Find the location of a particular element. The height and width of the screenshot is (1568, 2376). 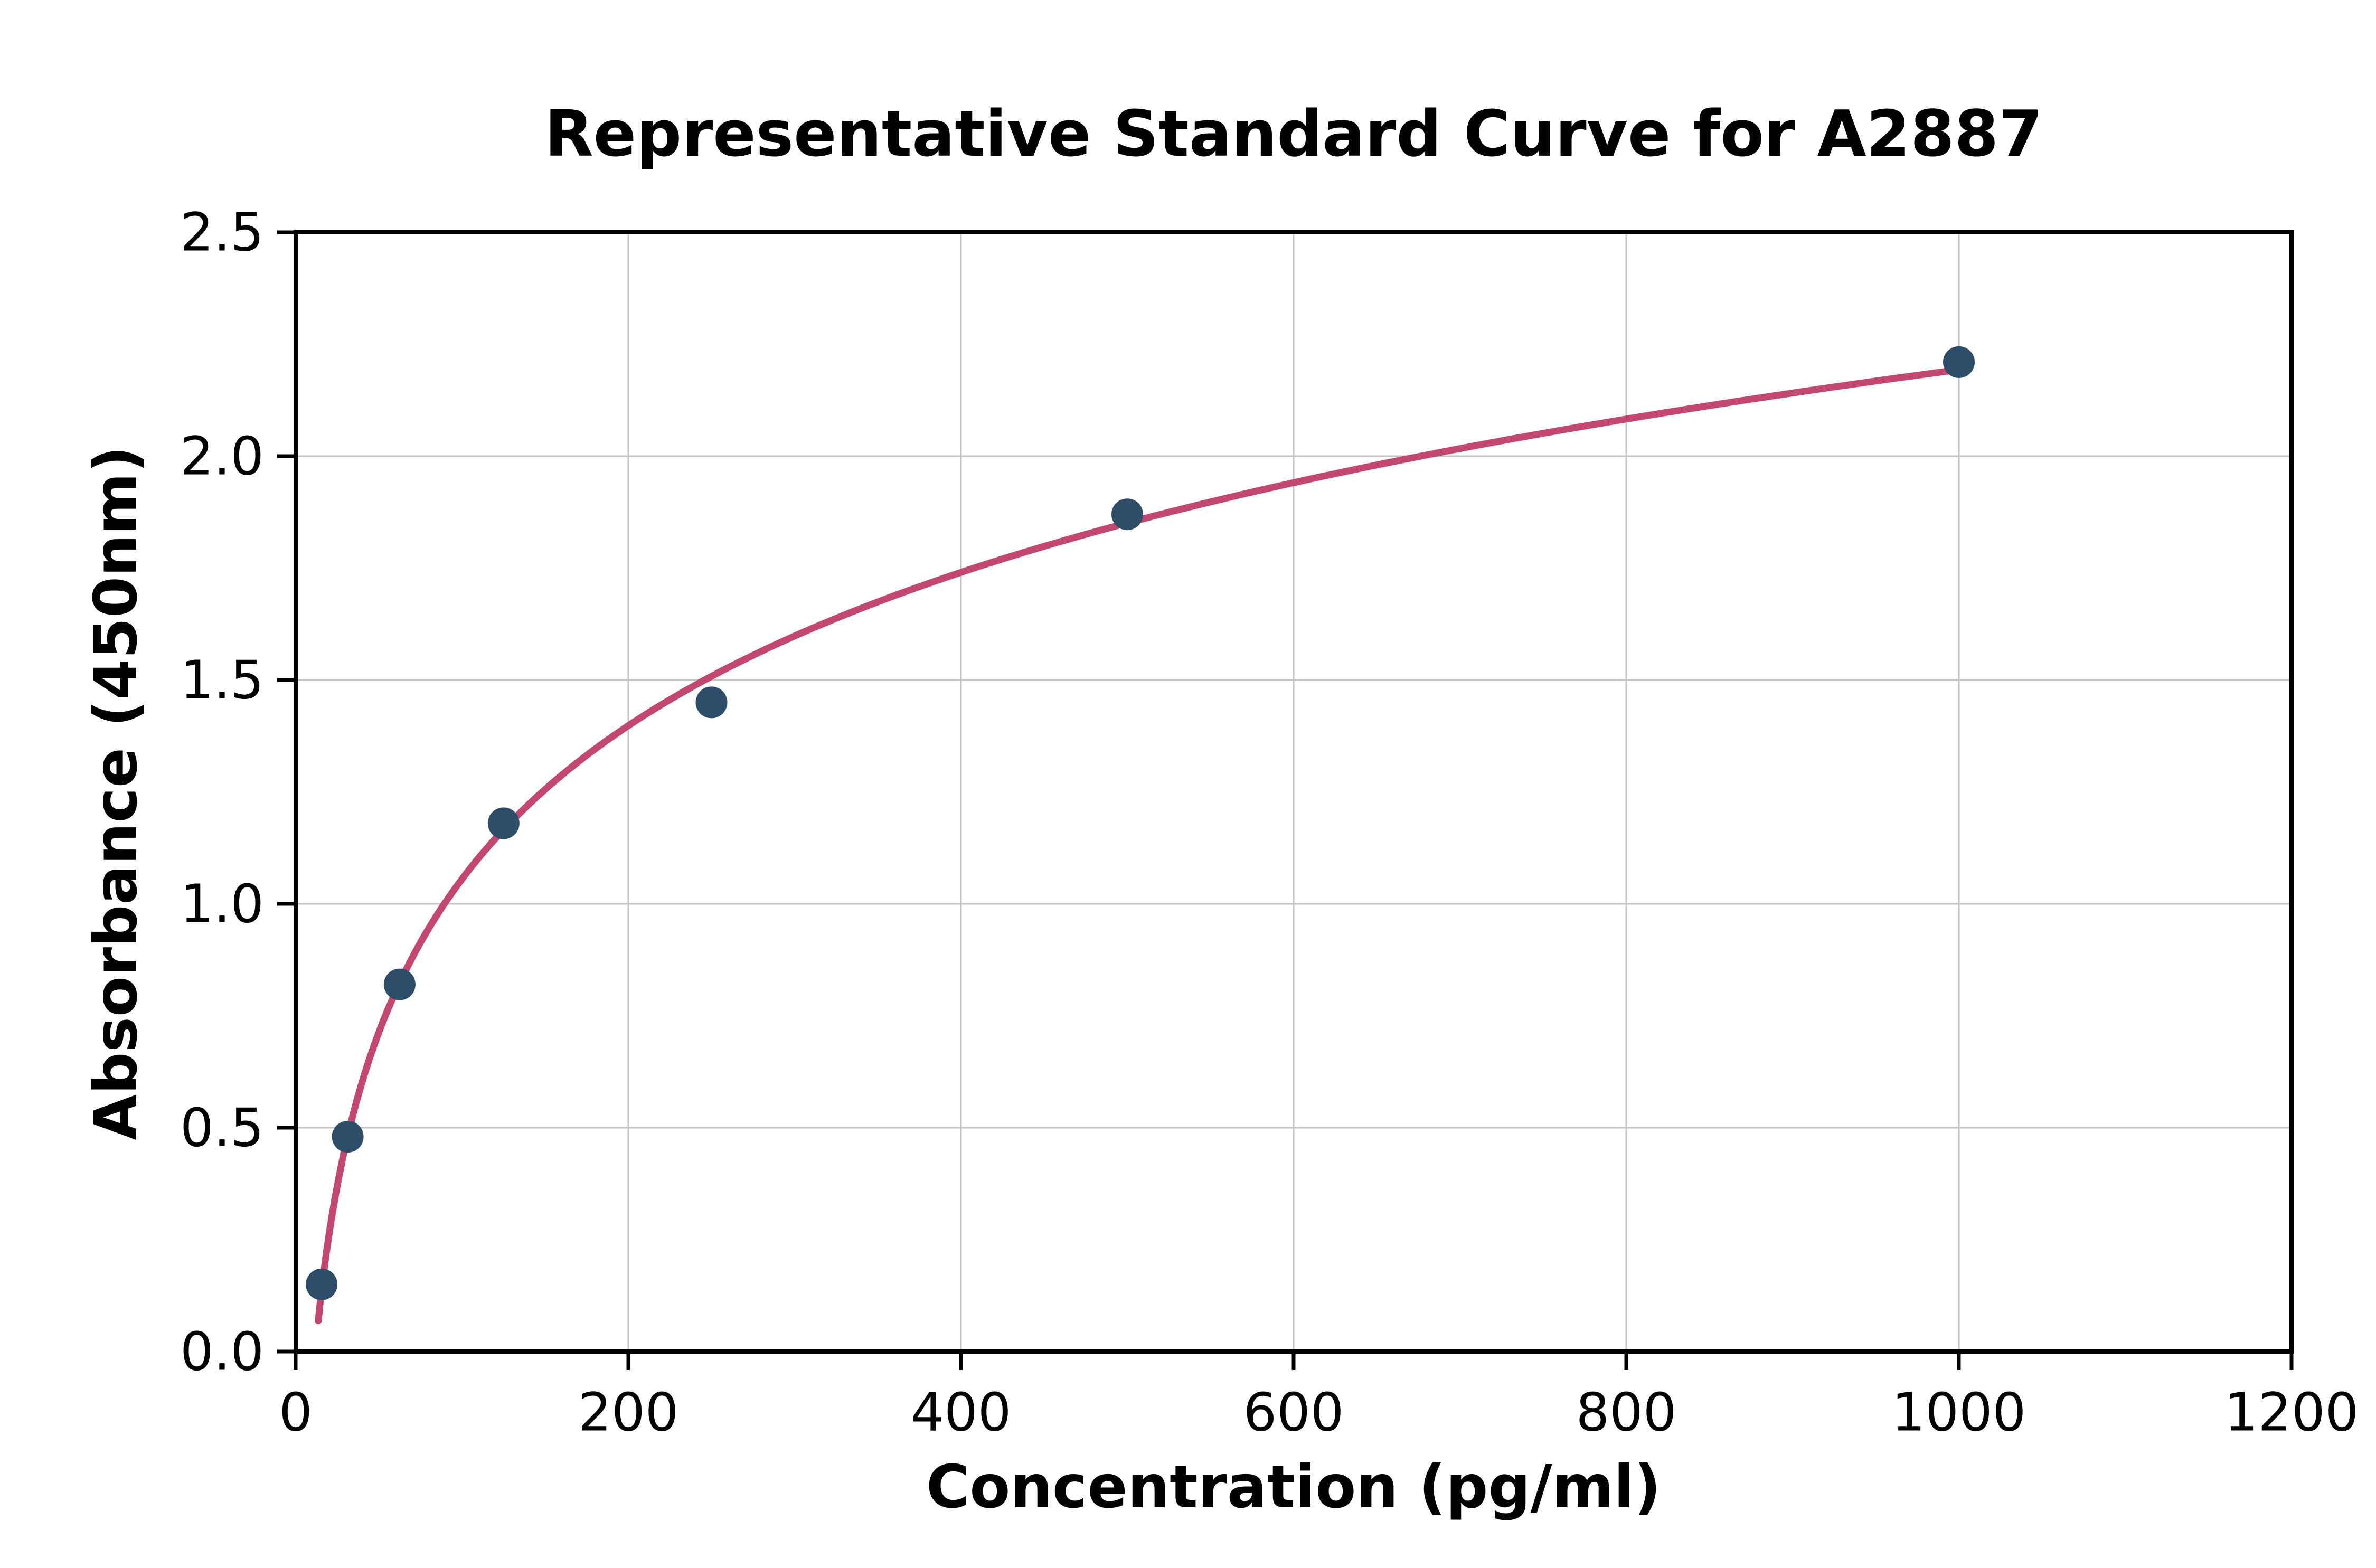

y-axis-ticks: 0.0 0.5 1.0 1.5 2.0 2.5 is located at coordinates (238, 792).